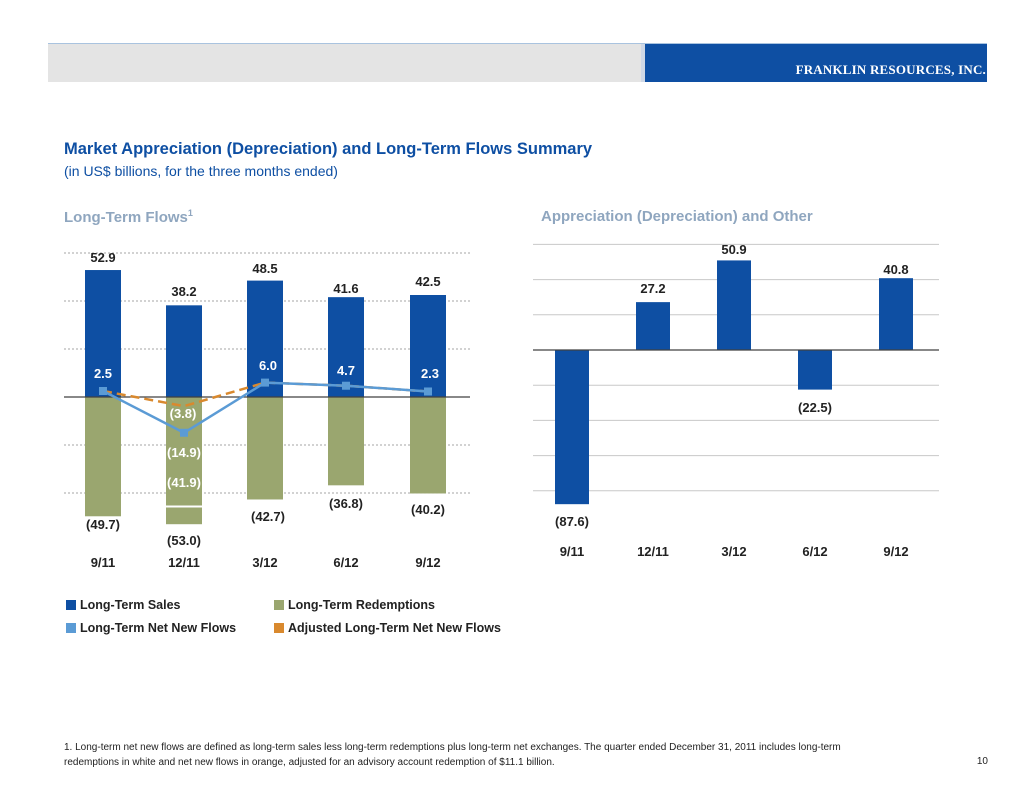  I want to click on legend-swatch-sales, so click(71, 605).